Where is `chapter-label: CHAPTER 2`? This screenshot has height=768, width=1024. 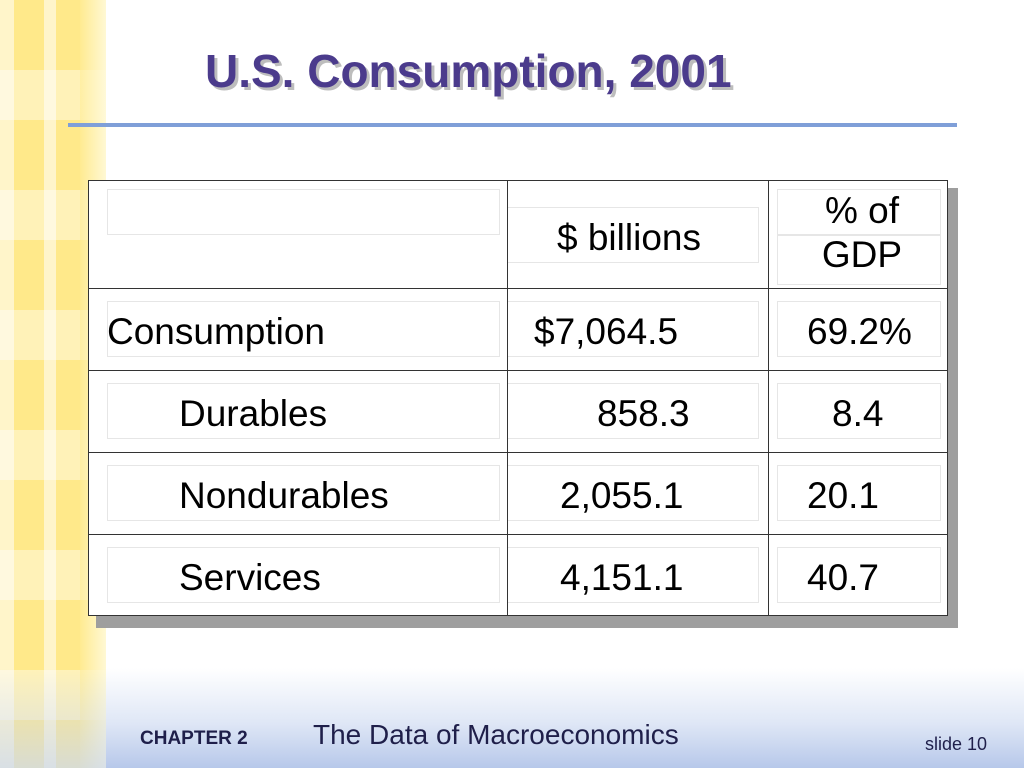 chapter-label: CHAPTER 2 is located at coordinates (194, 738).